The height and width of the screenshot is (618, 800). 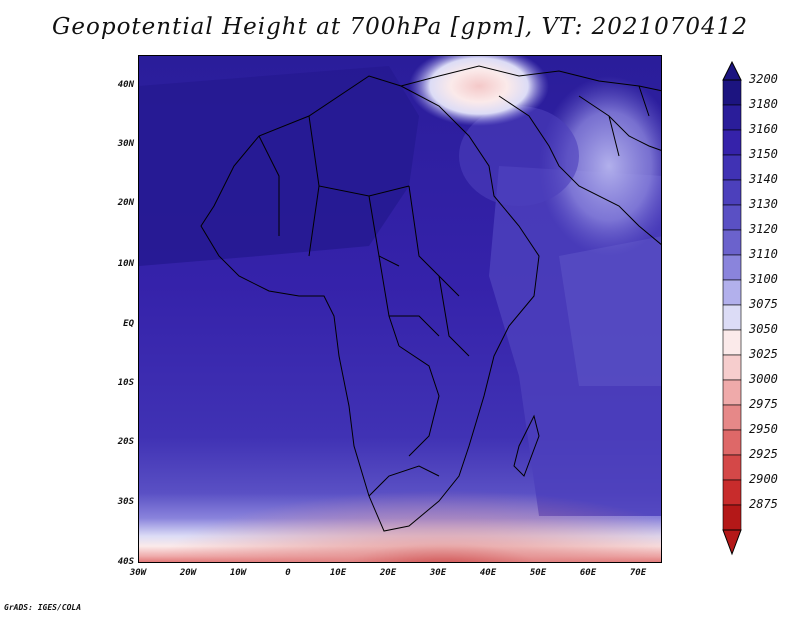 I want to click on colorbar-bottom-arrow, so click(x=732, y=542).